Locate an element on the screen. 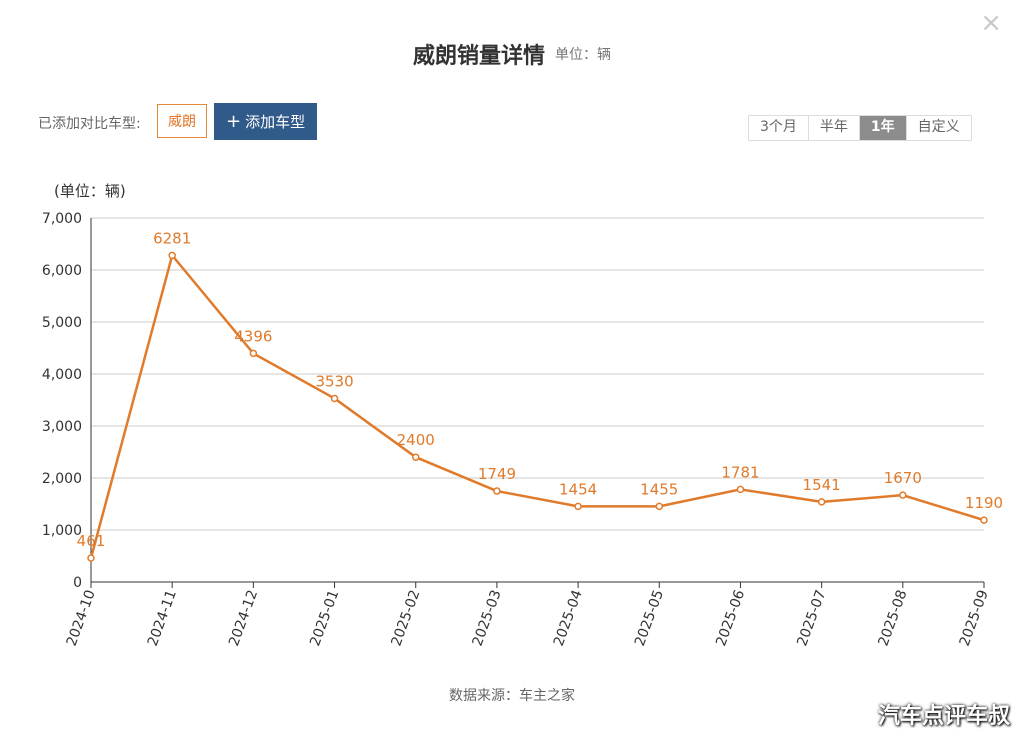 The image size is (1024, 741). data-label: 1455 is located at coordinates (659, 489).